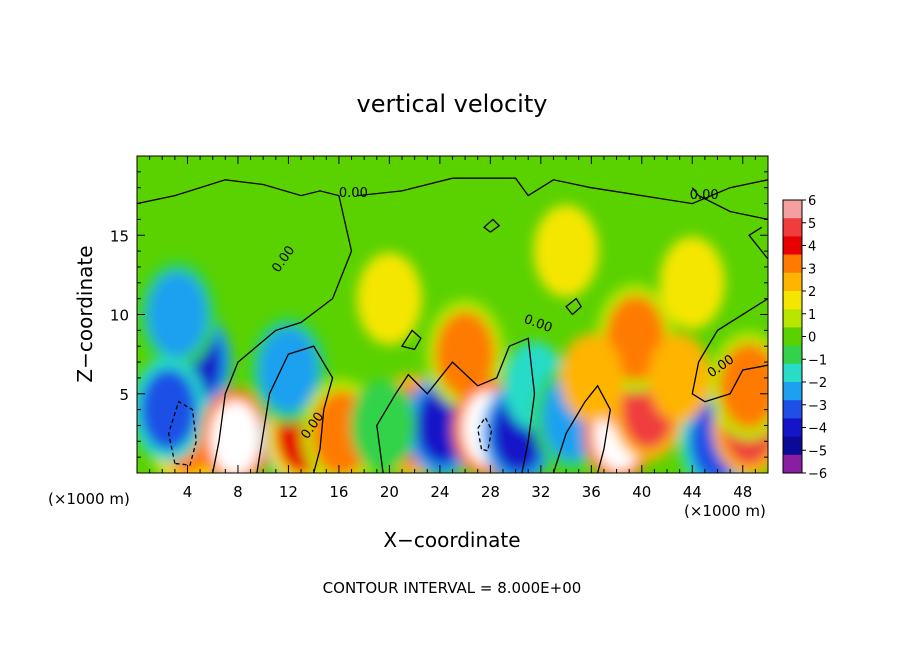 Image resolution: width=904 pixels, height=654 pixels. Describe the element at coordinates (591, 492) in the screenshot. I see `x-tick-label: 36` at that location.